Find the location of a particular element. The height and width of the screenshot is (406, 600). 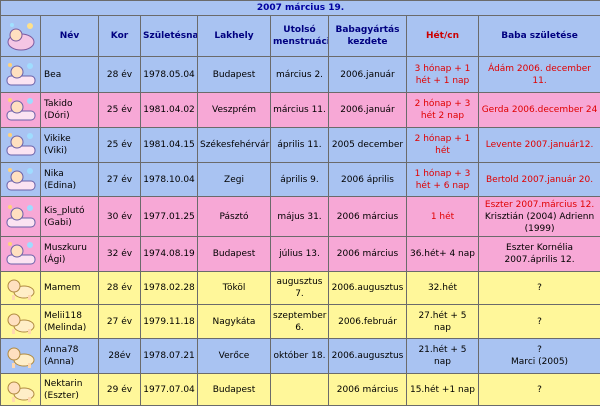

cell-utolso-text: április 11. is located at coordinates (299, 145).